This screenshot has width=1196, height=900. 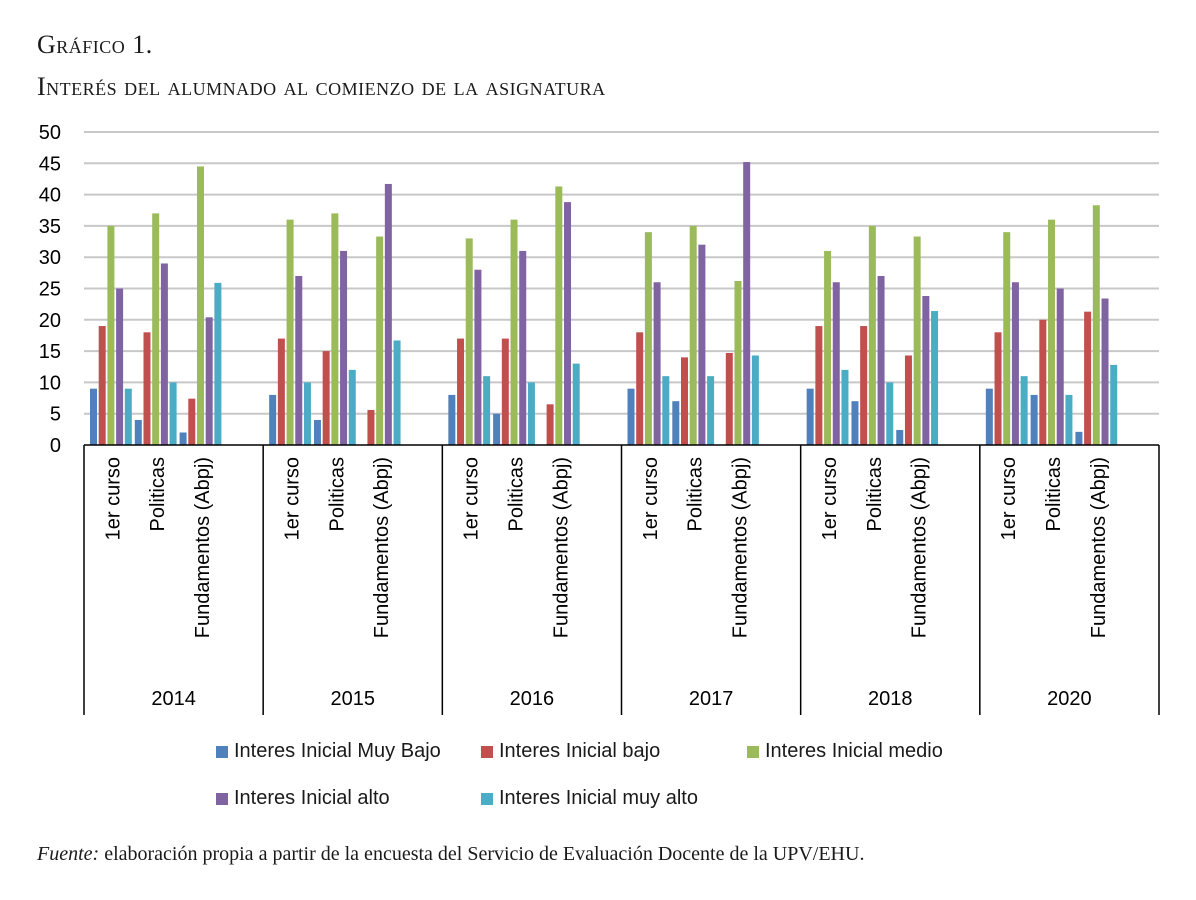 I want to click on source-prefix: Fuente:, so click(x=68, y=854).